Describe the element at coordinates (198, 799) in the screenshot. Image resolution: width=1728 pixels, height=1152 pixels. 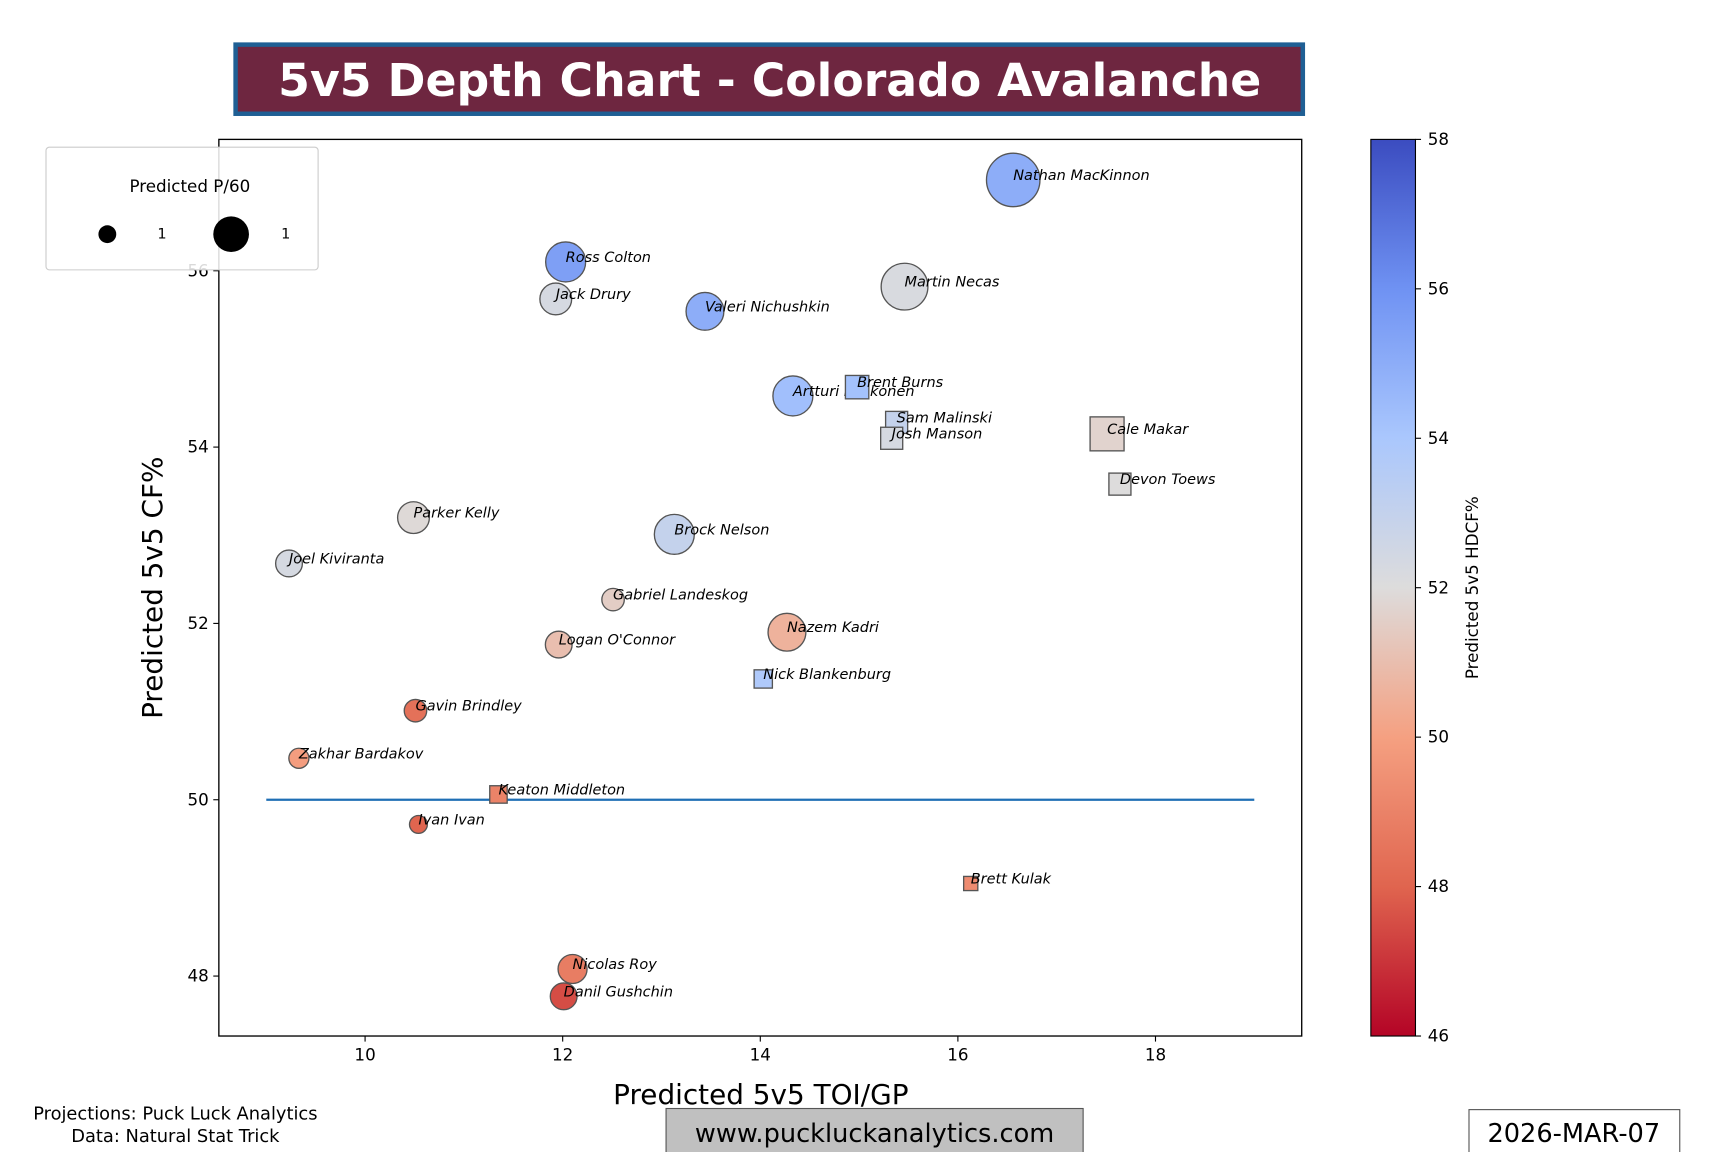
I see `y-tick-label: 50` at that location.